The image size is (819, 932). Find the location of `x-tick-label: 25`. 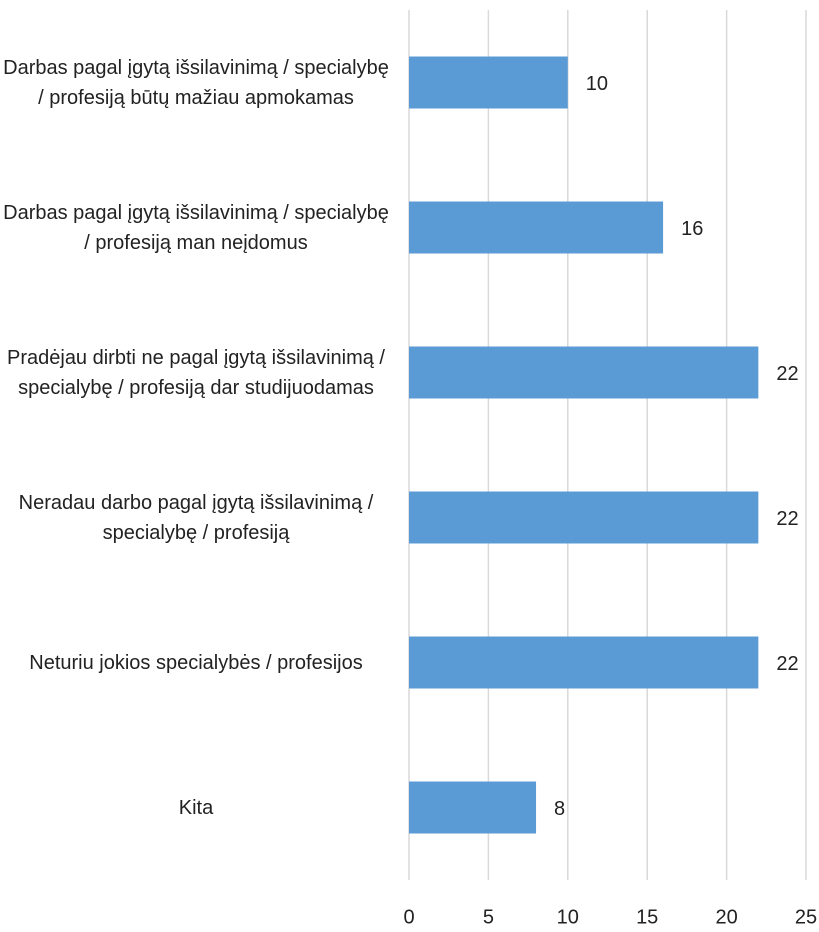

x-tick-label: 25 is located at coordinates (806, 917).